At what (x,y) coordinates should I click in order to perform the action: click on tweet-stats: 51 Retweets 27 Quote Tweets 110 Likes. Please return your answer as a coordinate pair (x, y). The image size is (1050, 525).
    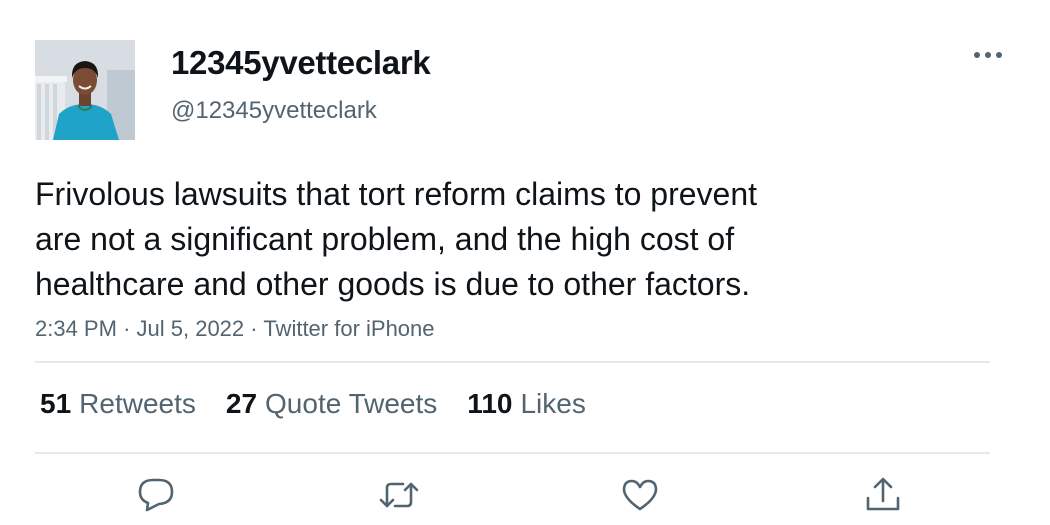
    Looking at the image, I should click on (328, 404).